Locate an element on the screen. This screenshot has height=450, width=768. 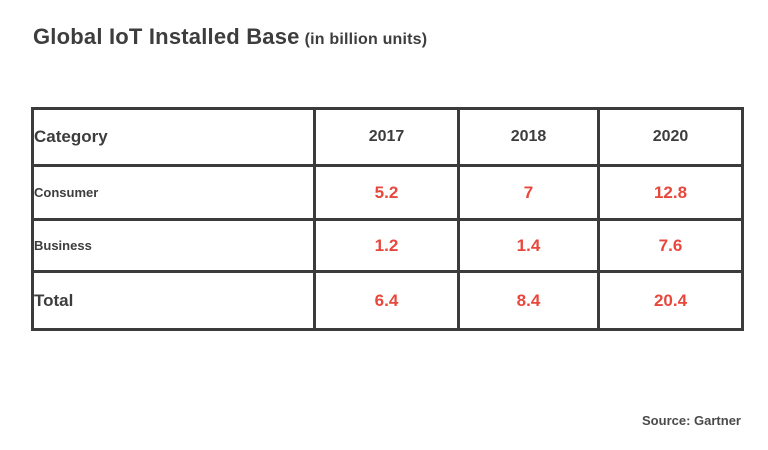
value-business-2018: 1.4 is located at coordinates (528, 245).